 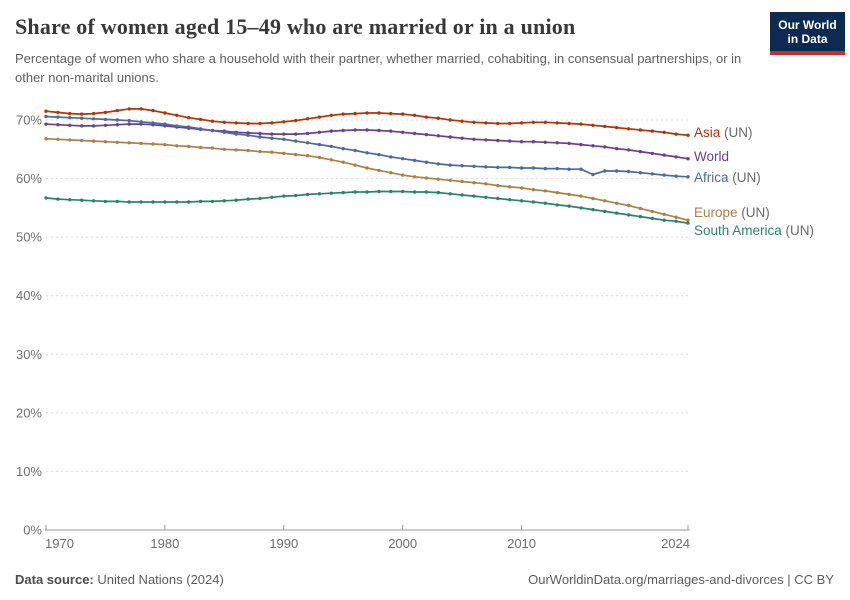 I want to click on series-africa: Africa (UN), so click(x=402, y=149).